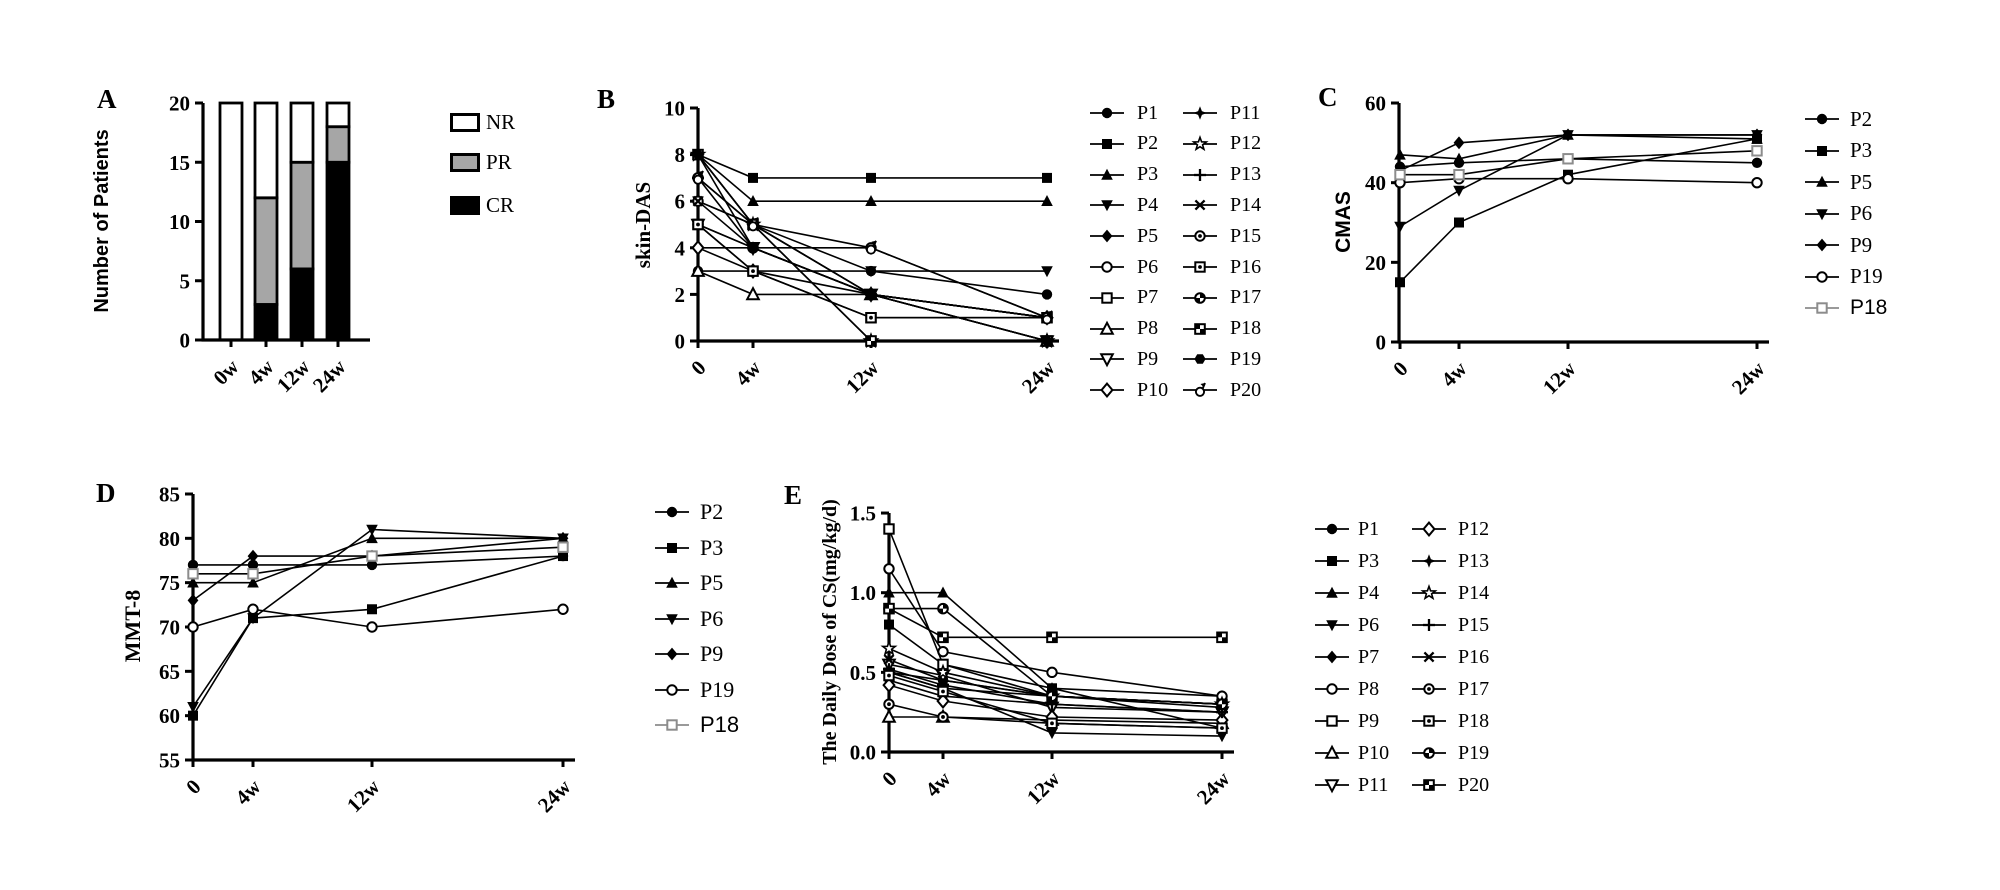  I want to click on legend-item-p6: P6, so click(1347, 625).